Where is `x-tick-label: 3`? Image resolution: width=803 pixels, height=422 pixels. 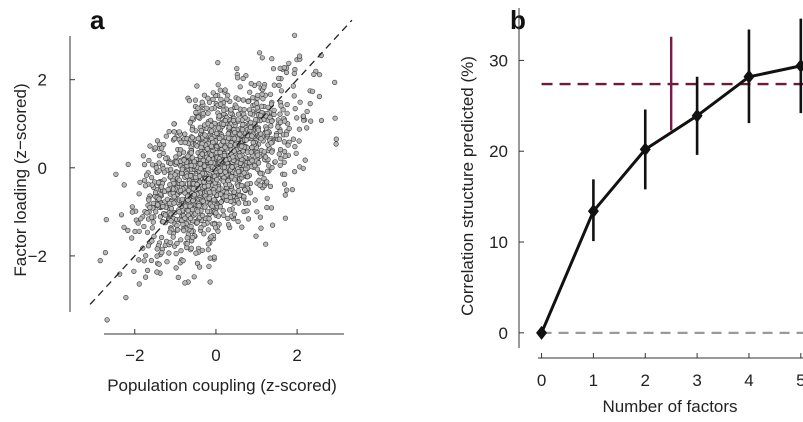
x-tick-label: 3 is located at coordinates (696, 380).